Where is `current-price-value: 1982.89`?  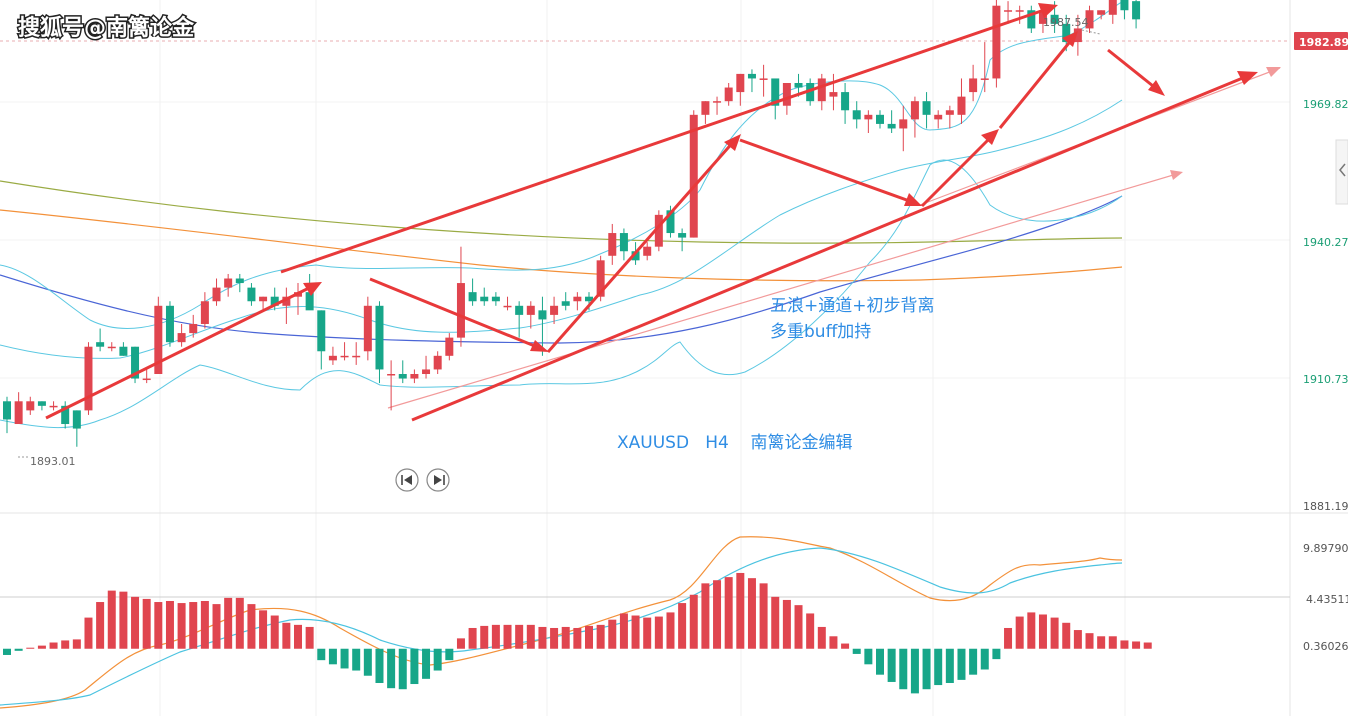 current-price-value: 1982.89 is located at coordinates (1323, 42).